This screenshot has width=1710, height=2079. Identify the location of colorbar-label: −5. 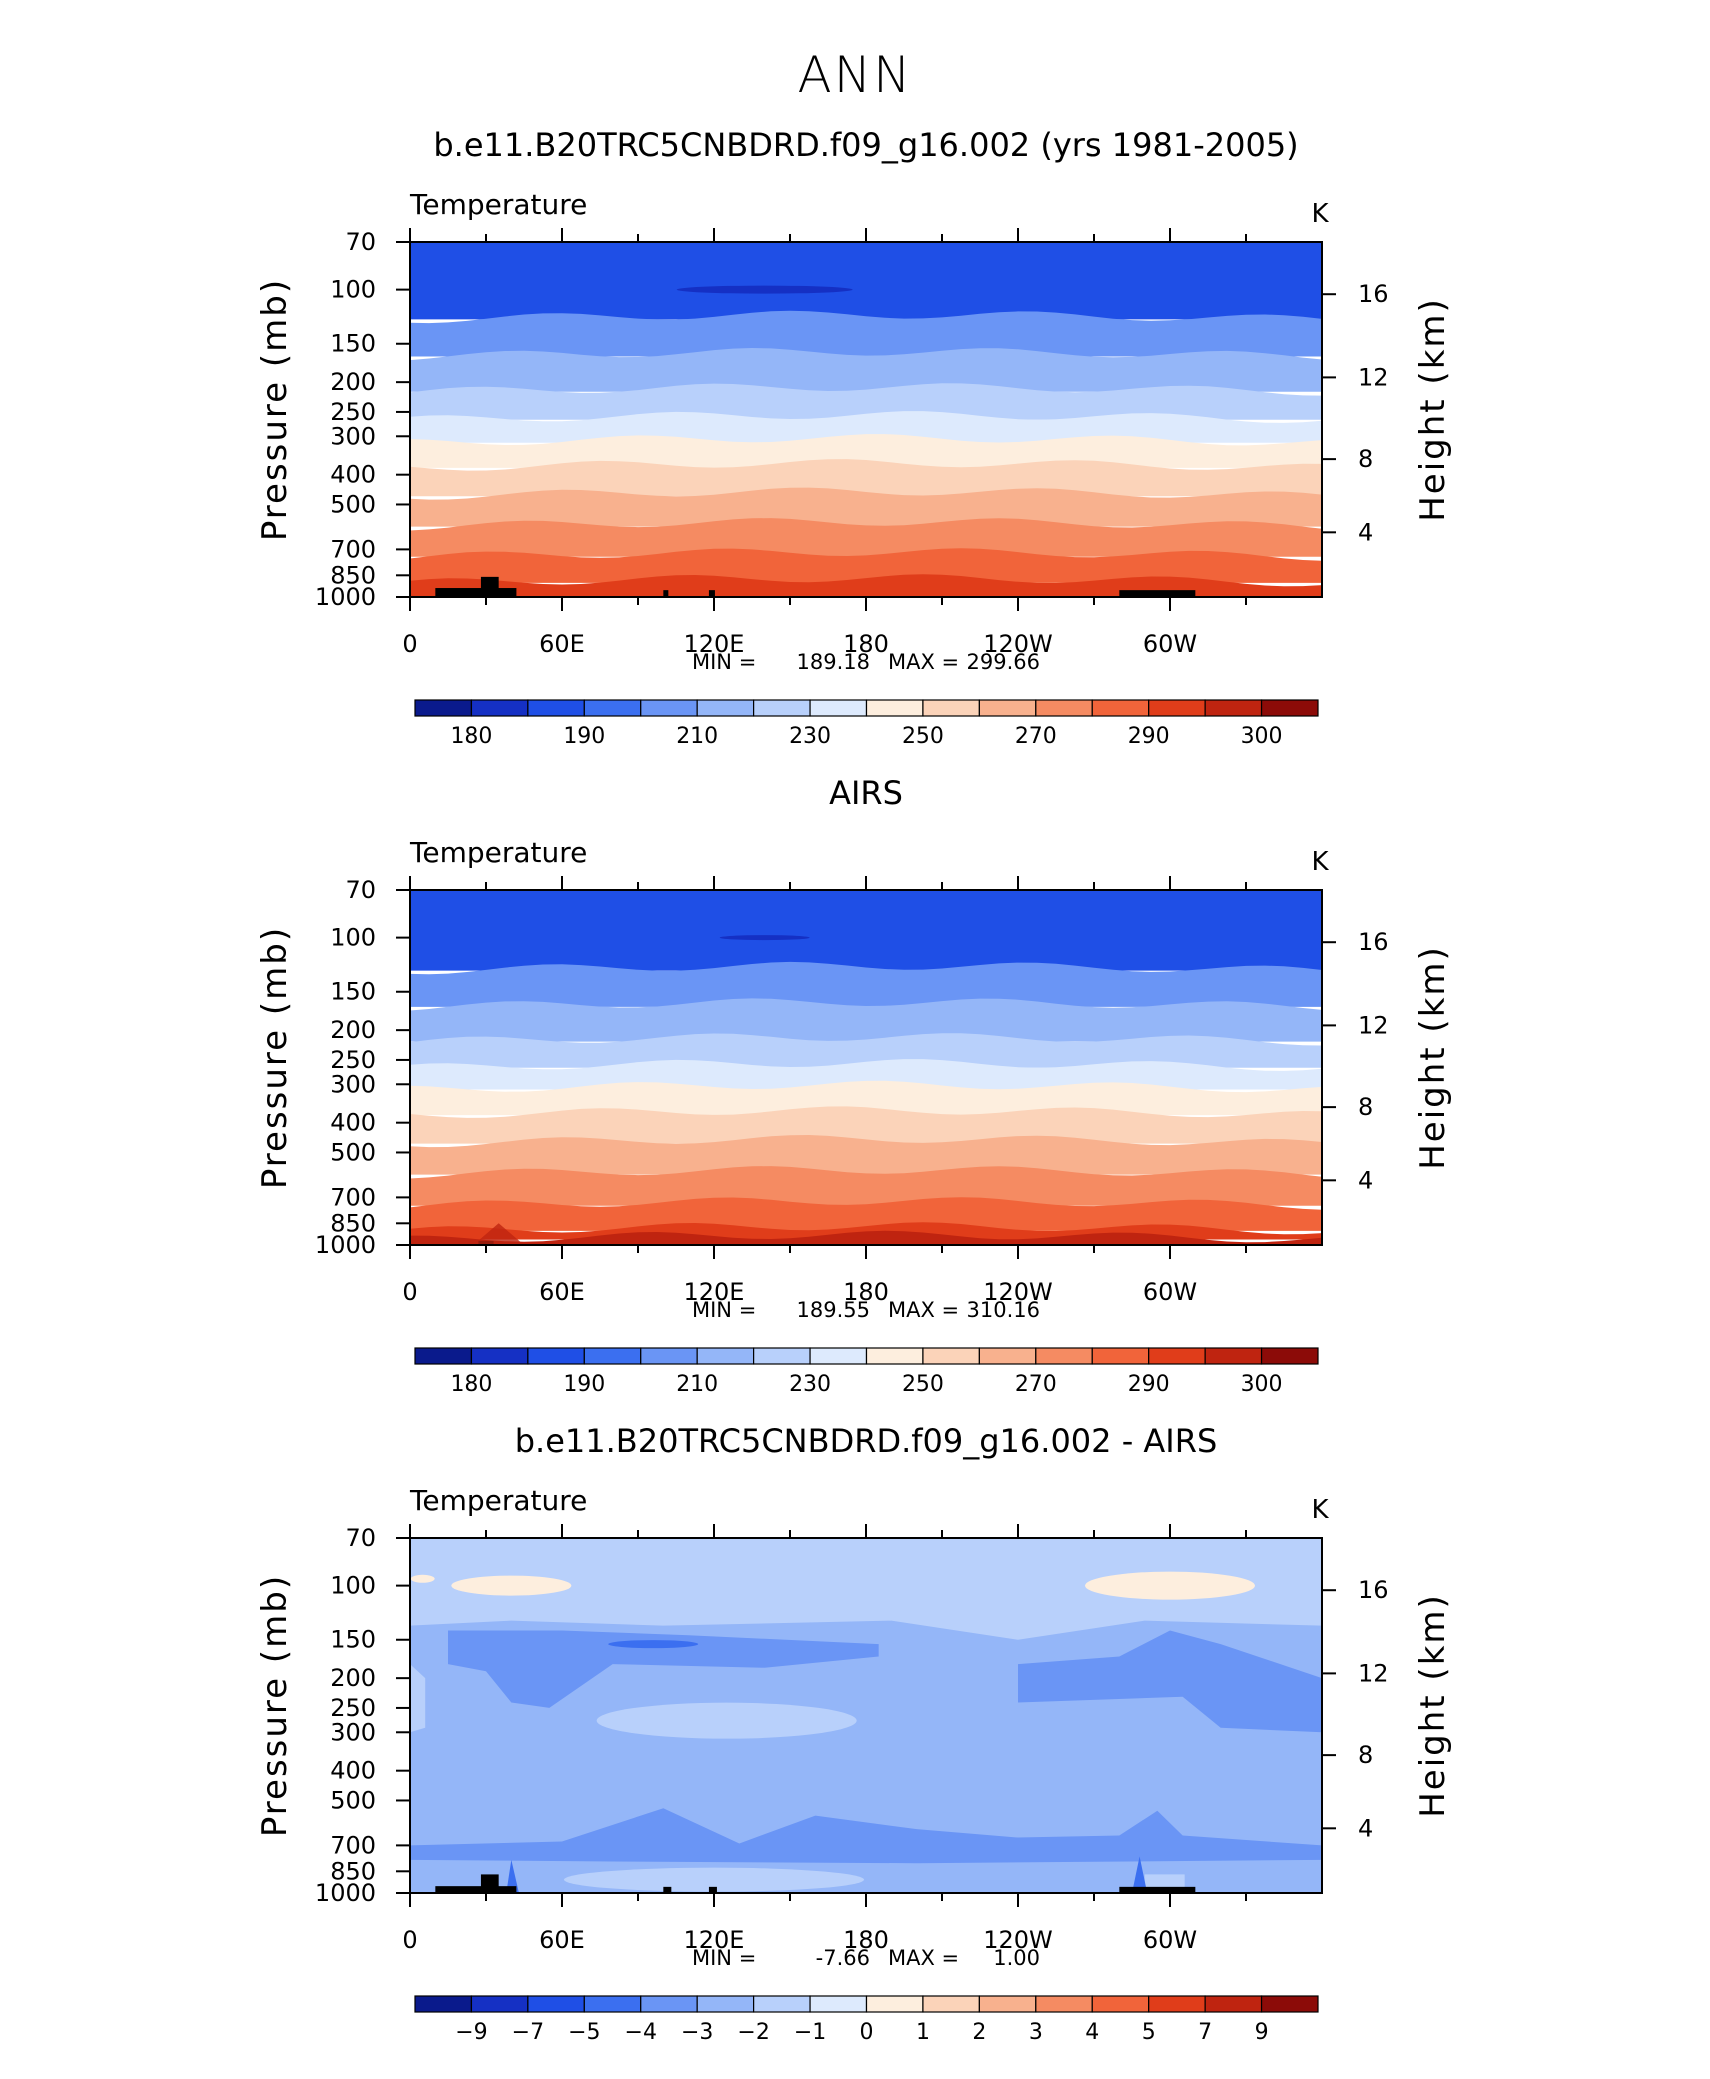
(584, 2032).